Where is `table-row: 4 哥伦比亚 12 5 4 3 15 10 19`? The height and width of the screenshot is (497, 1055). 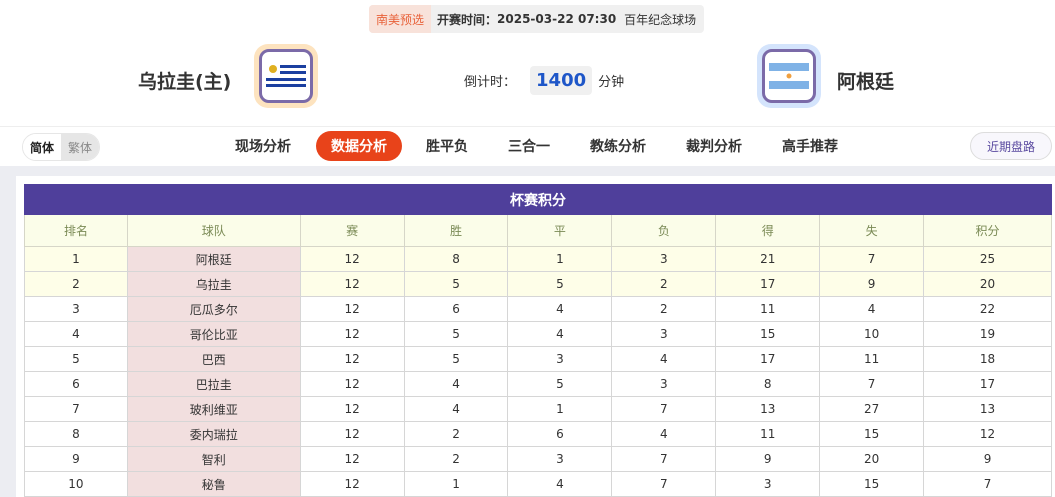
table-row: 4 哥伦比亚 12 5 4 3 15 10 19 is located at coordinates (538, 334).